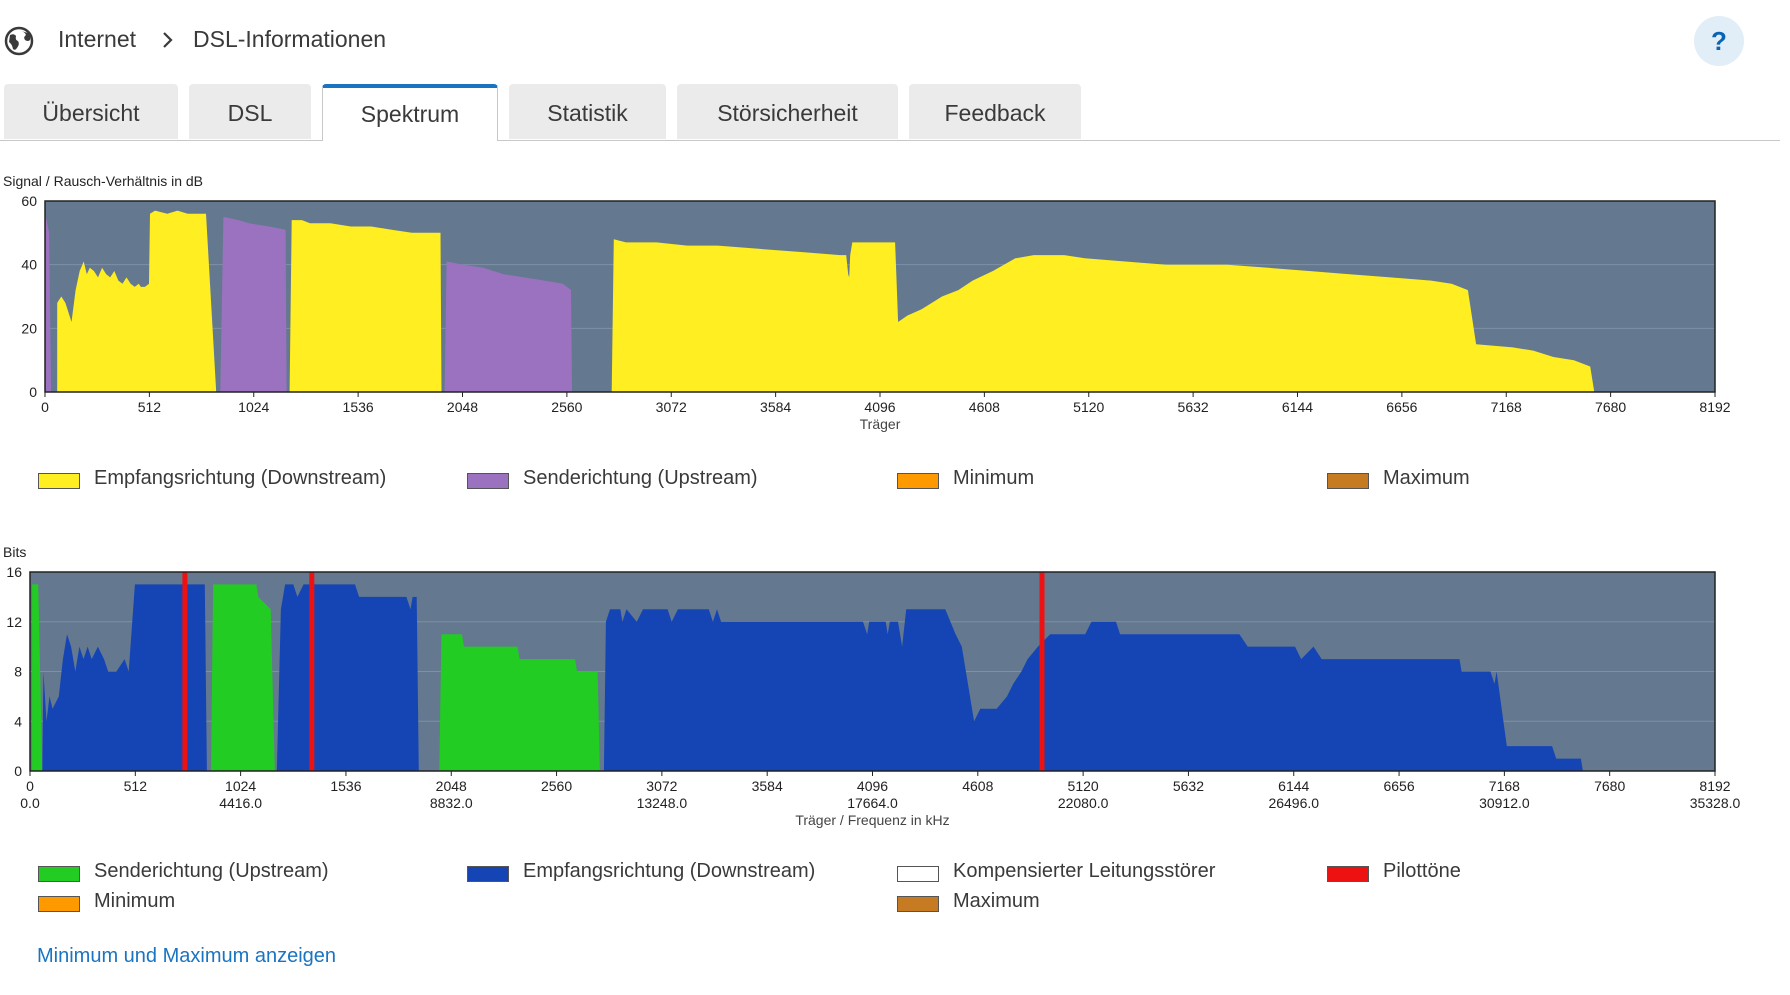 This screenshot has width=1790, height=995. Describe the element at coordinates (45, 407) in the screenshot. I see `snr-xtick-label: 0` at that location.